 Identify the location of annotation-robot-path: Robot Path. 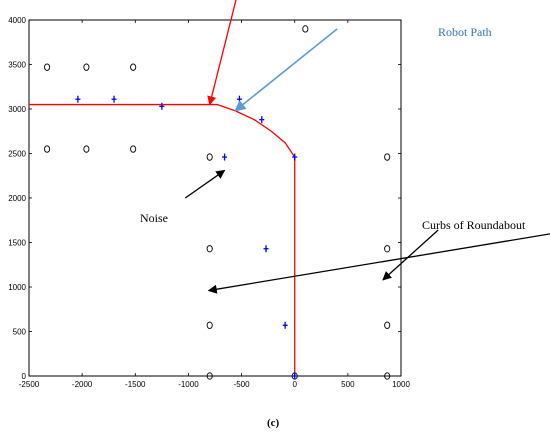
(465, 32).